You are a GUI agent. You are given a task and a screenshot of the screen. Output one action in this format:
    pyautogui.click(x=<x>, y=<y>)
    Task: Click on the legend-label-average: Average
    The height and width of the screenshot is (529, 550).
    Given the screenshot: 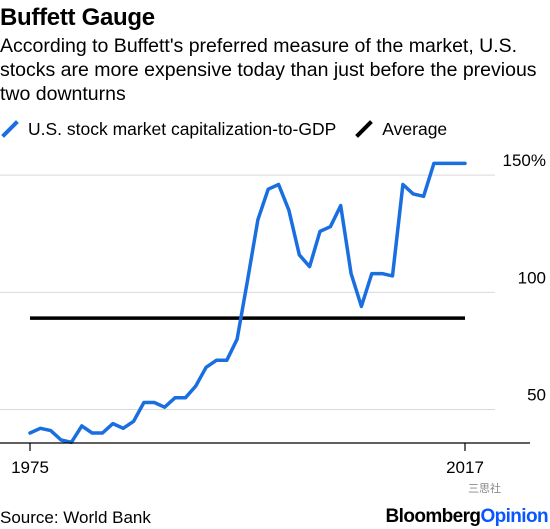 What is the action you would take?
    pyautogui.click(x=415, y=128)
    